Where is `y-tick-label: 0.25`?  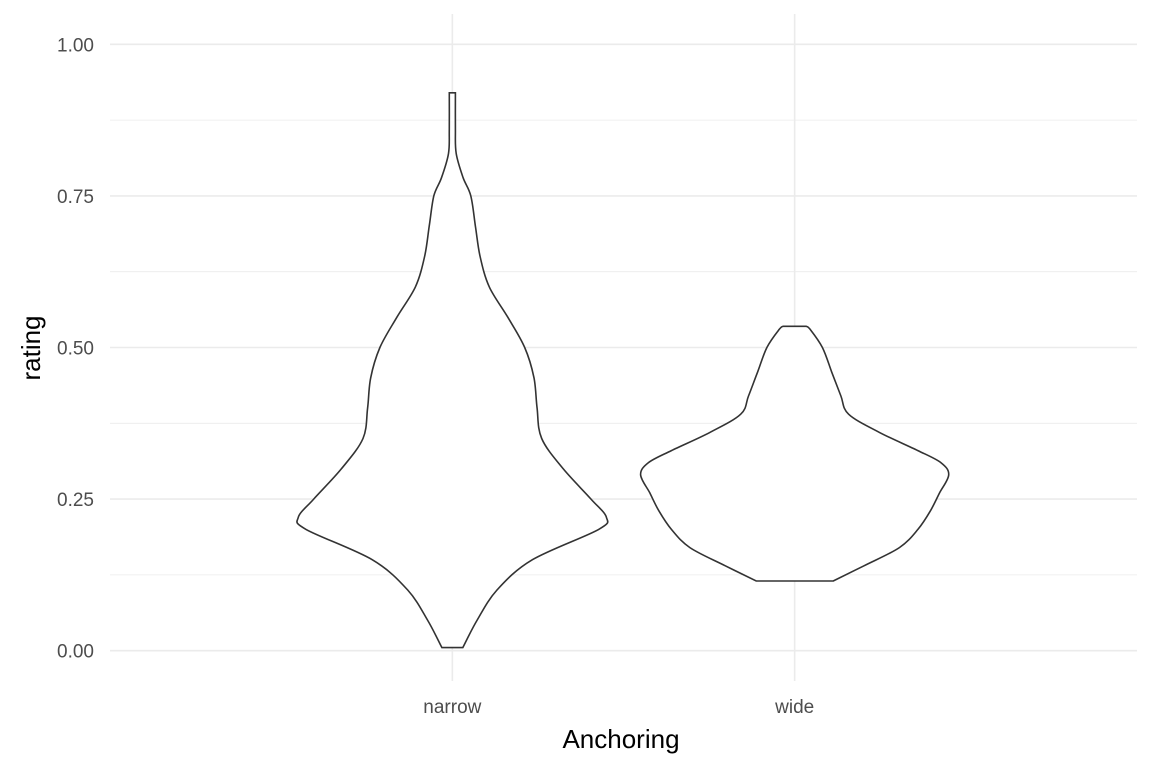
y-tick-label: 0.25 is located at coordinates (75, 500).